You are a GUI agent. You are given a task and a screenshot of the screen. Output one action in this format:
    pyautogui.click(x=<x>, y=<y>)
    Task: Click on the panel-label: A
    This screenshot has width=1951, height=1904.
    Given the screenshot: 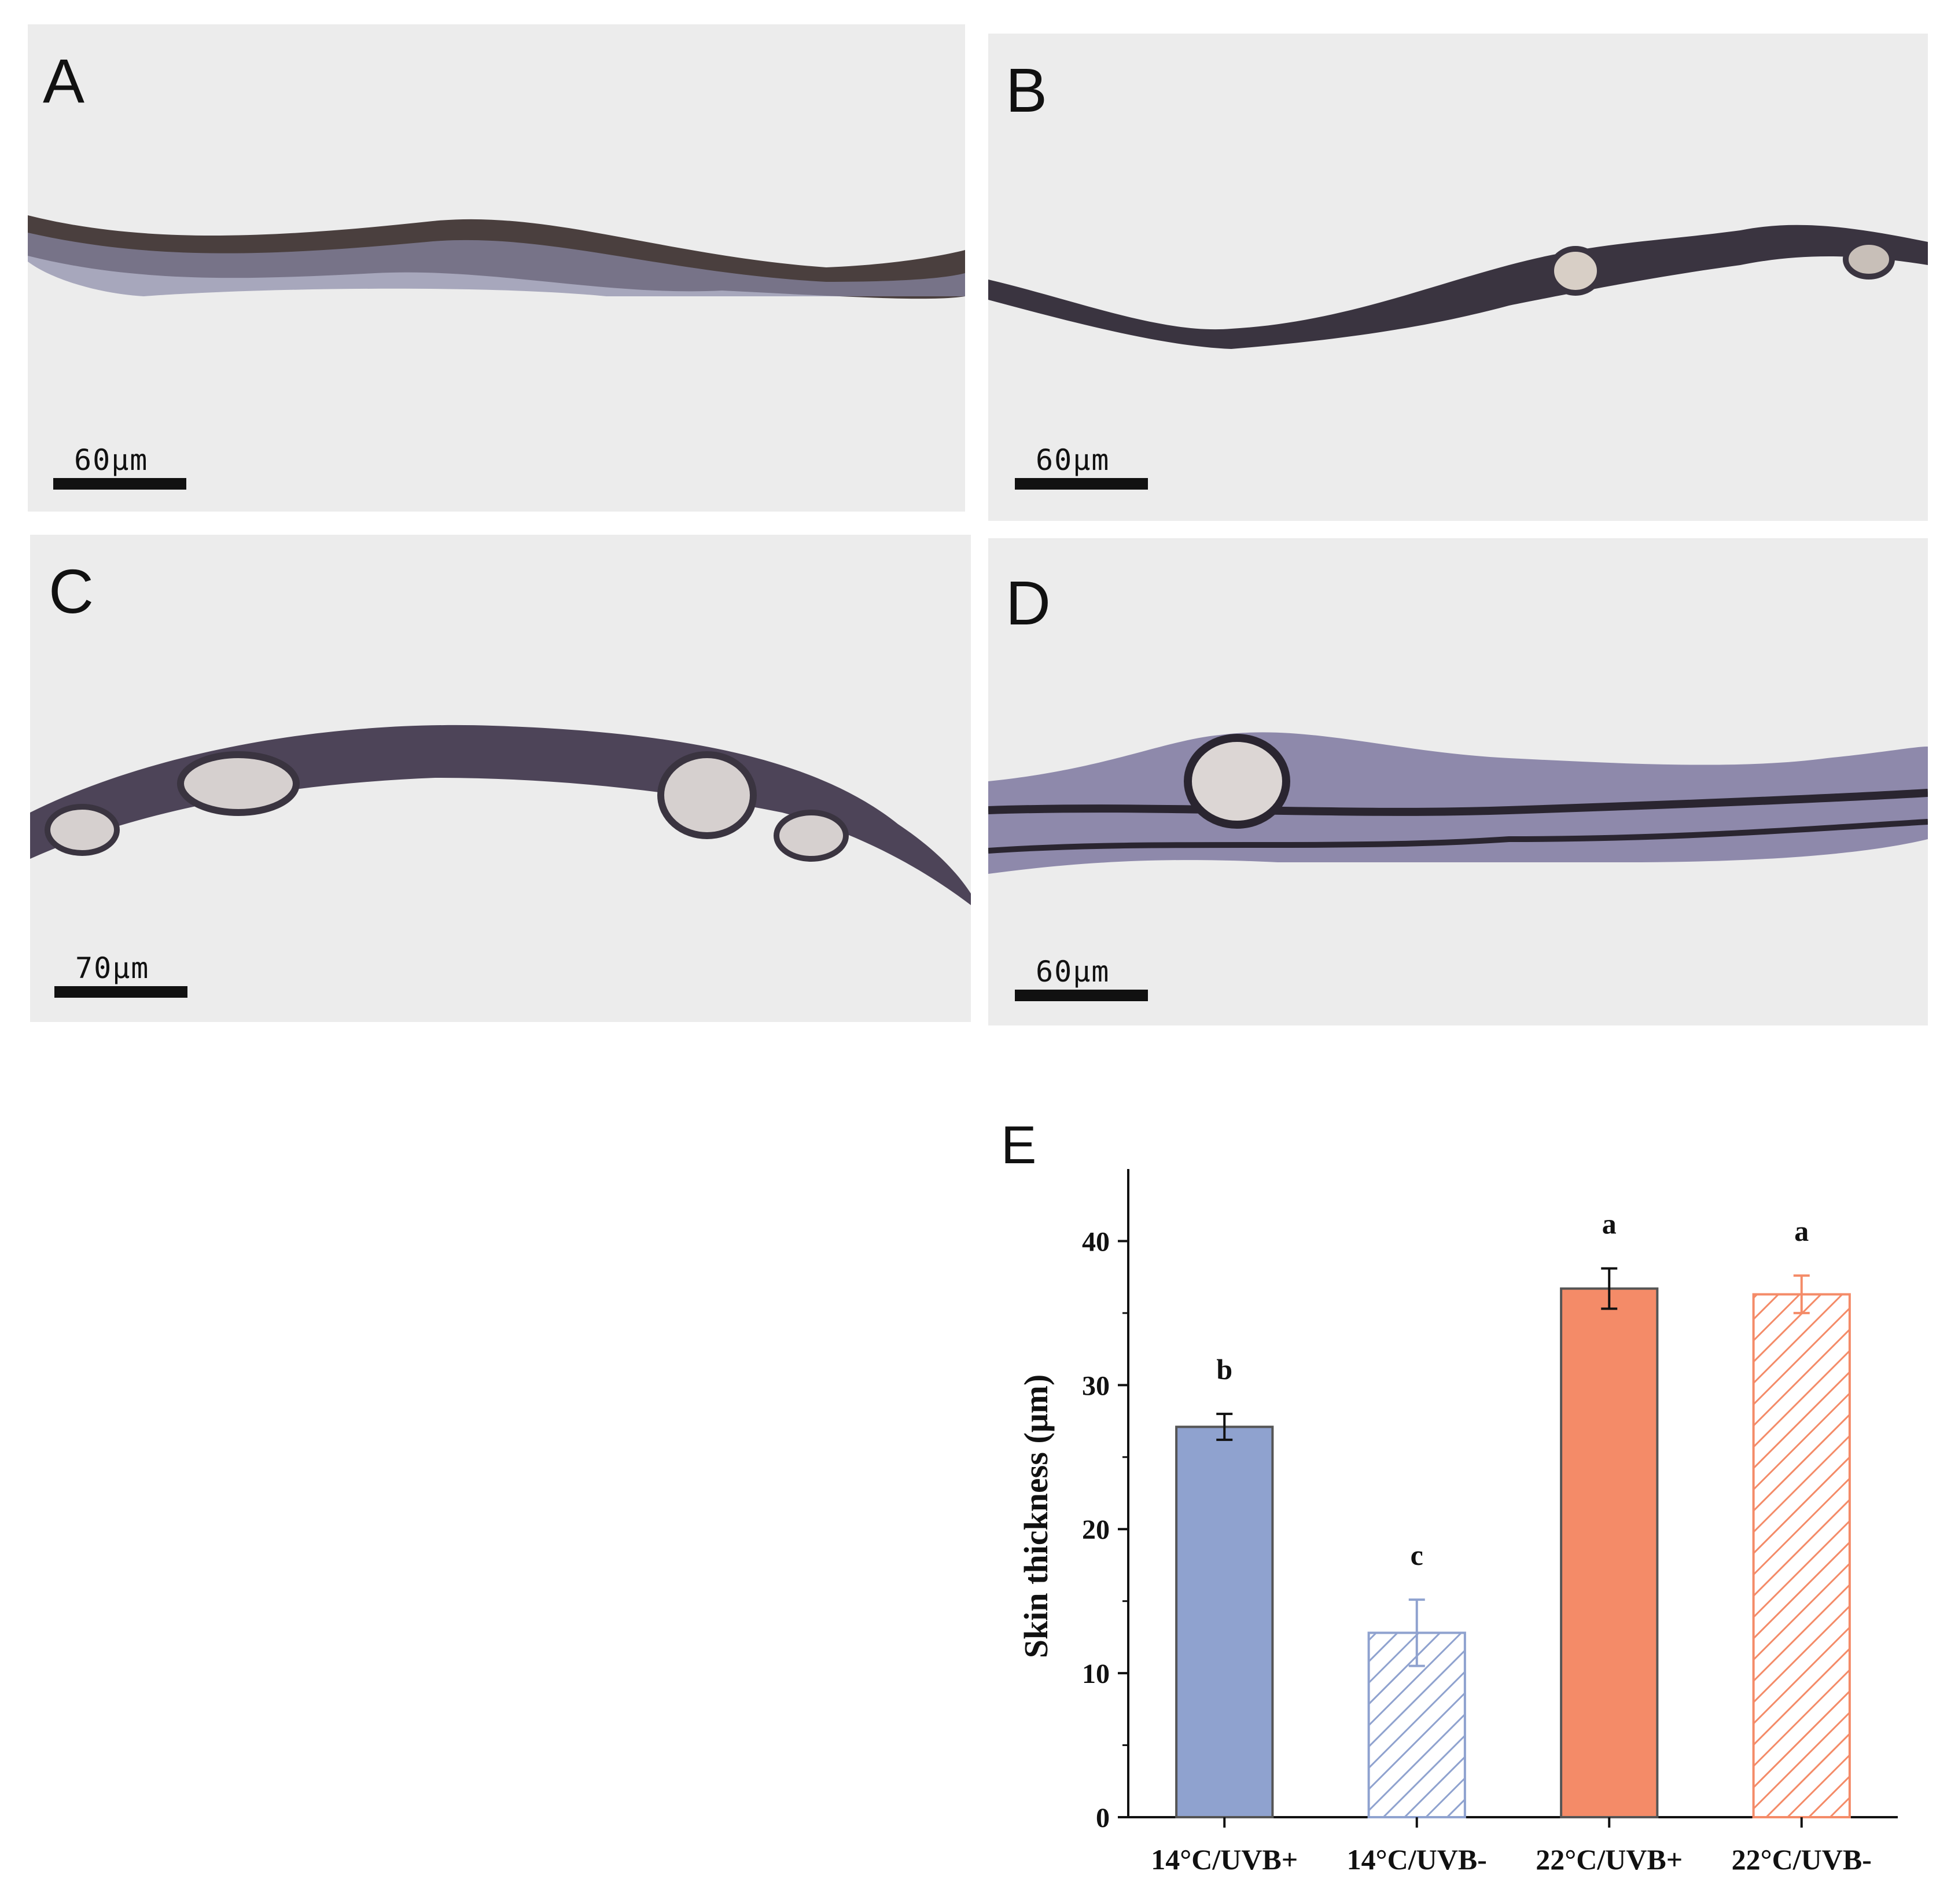 What is the action you would take?
    pyautogui.click(x=64, y=81)
    